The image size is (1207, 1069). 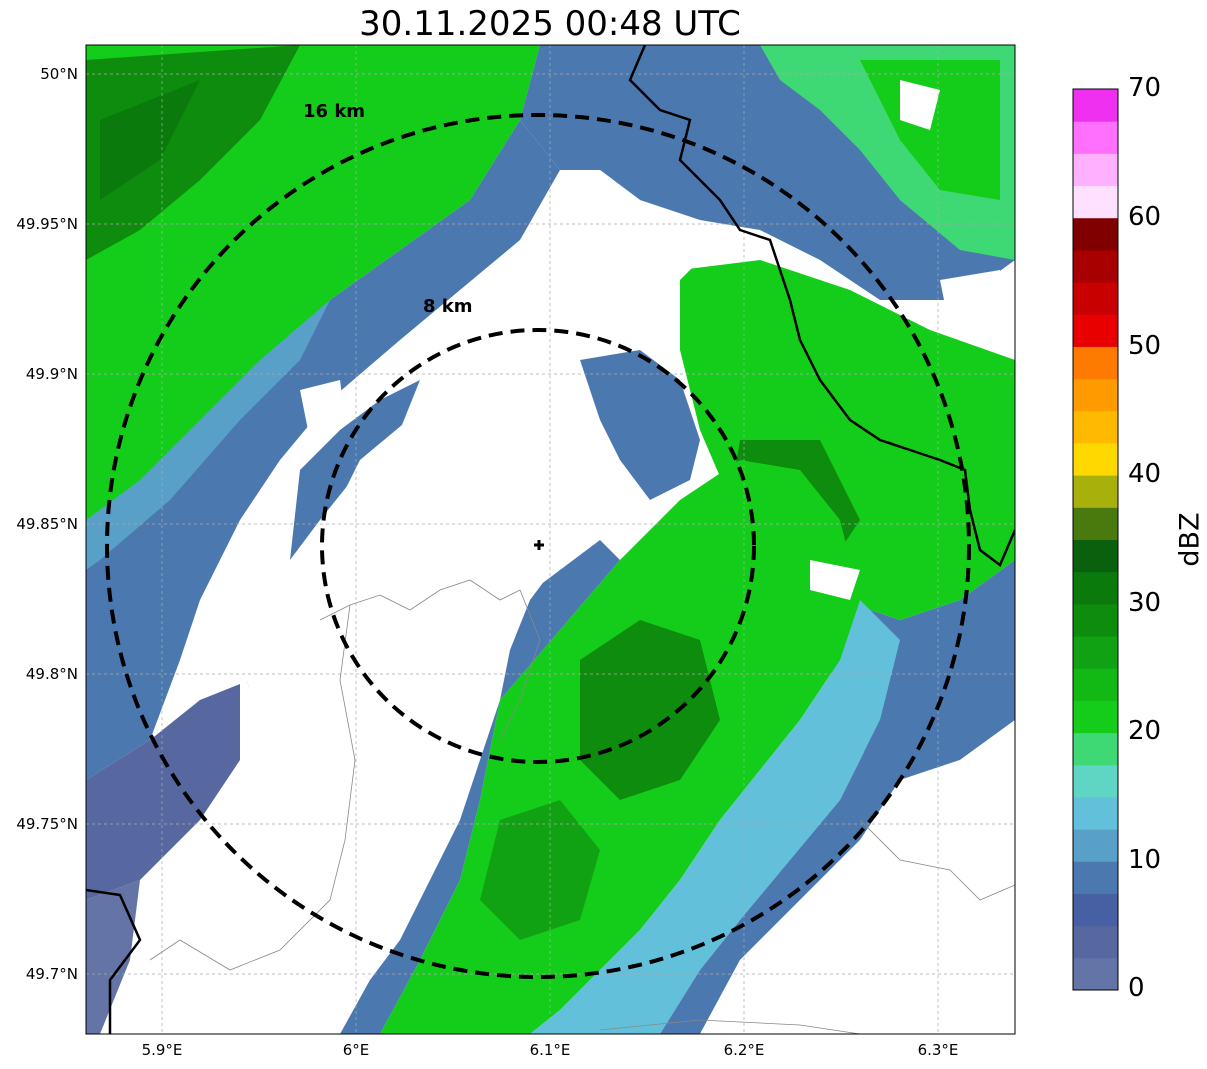 What do you see at coordinates (59, 74) in the screenshot?
I see `lat-tick-label: 50°N` at bounding box center [59, 74].